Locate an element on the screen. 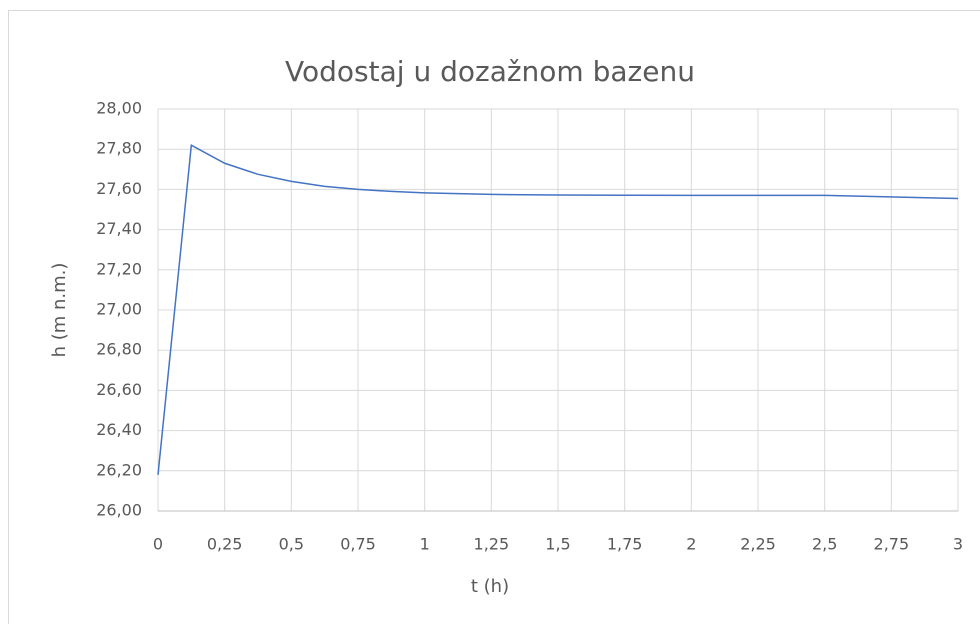  y-axis-label: h (m n.m.) is located at coordinates (59, 310).